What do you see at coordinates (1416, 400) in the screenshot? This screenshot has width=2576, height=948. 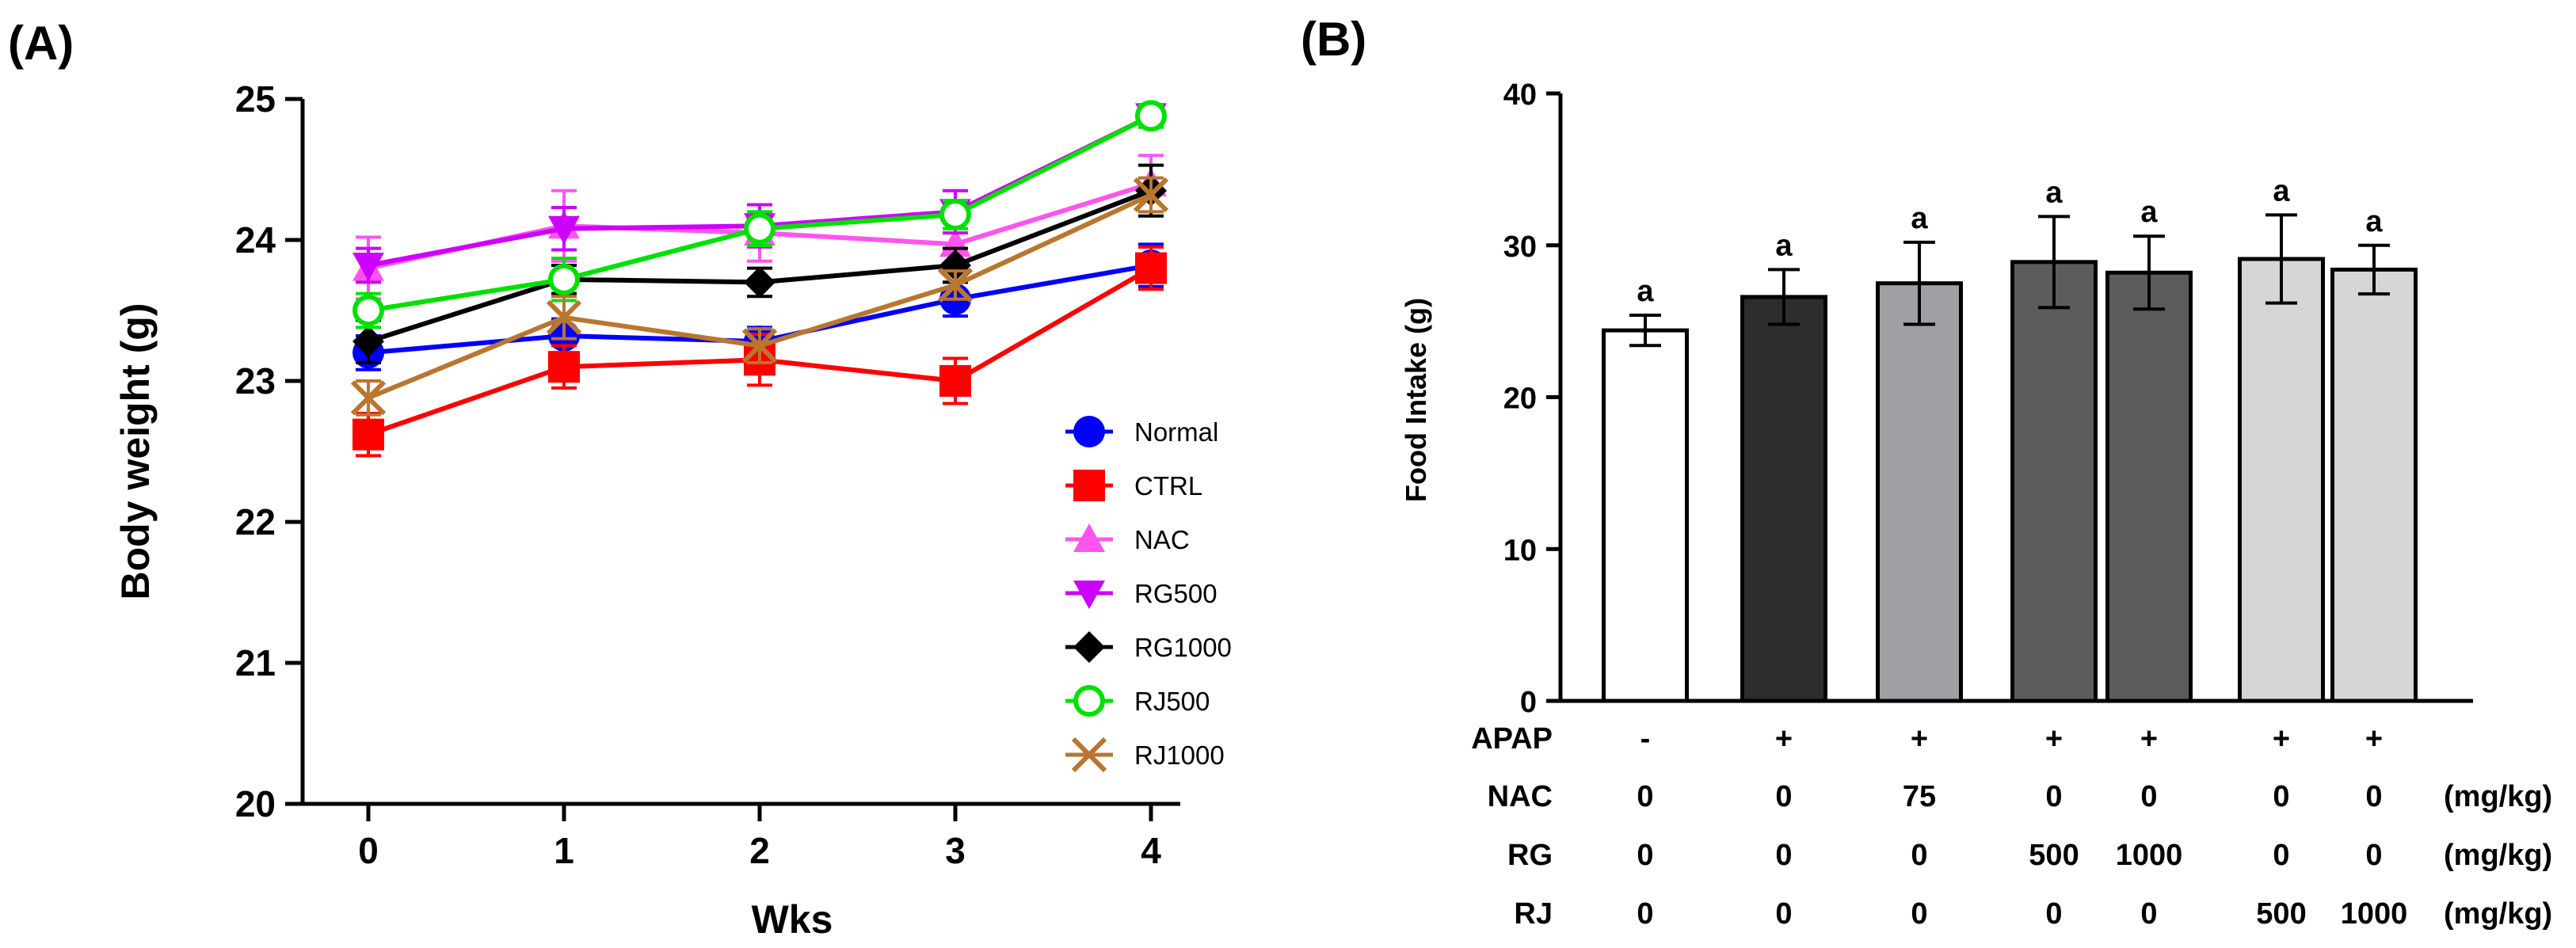 I see `b-y-axis-label: Food Intake (g)` at bounding box center [1416, 400].